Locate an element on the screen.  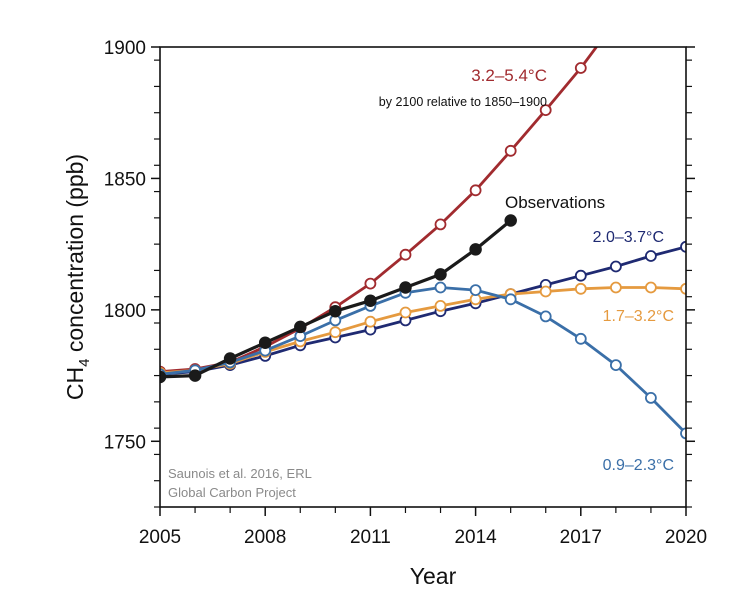
x-tick-label: 2017 is located at coordinates (581, 537).